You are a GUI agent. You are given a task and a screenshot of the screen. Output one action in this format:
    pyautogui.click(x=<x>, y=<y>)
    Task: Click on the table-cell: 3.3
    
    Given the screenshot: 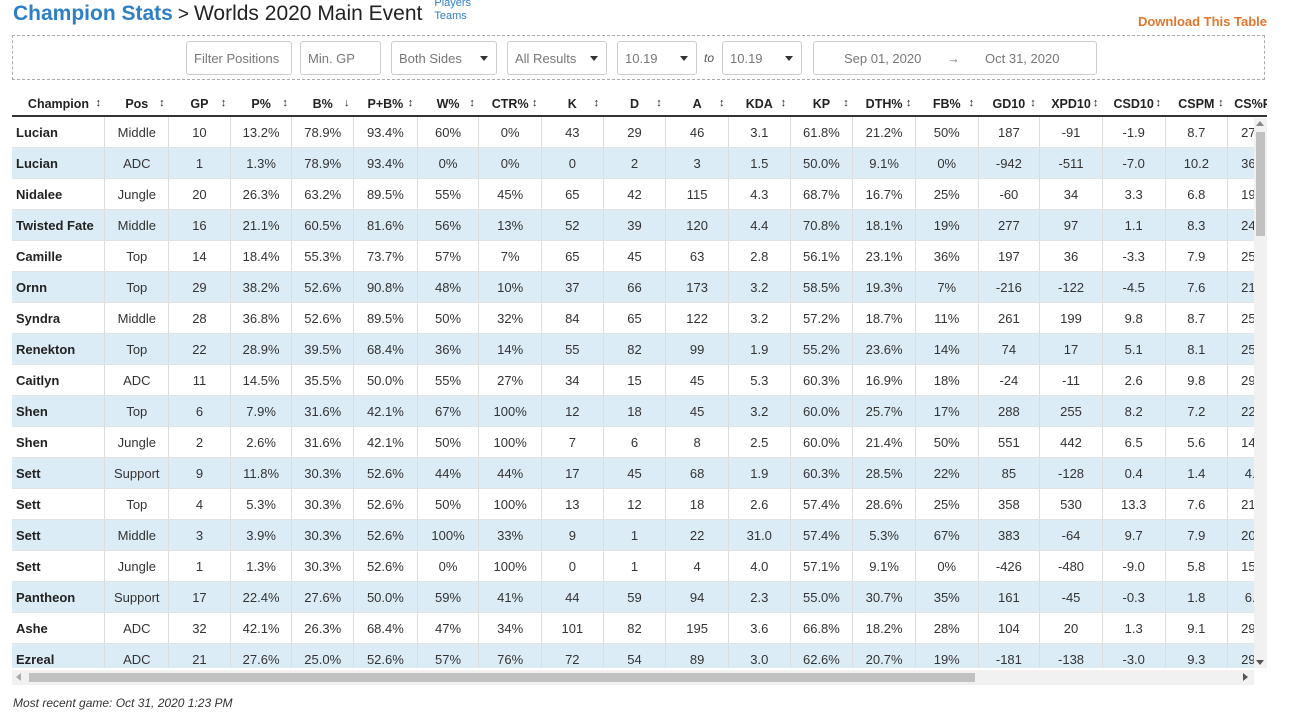 What is the action you would take?
    pyautogui.click(x=1134, y=194)
    